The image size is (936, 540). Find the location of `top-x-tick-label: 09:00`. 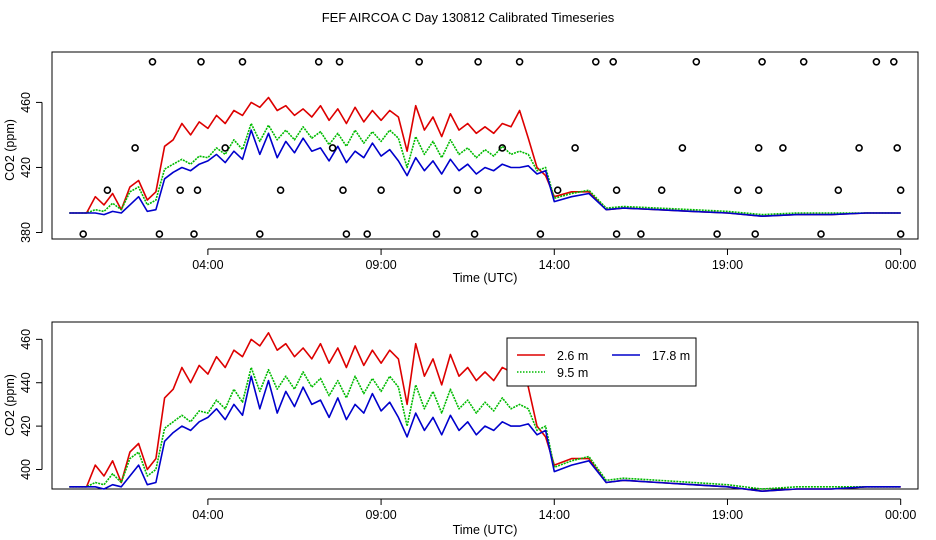

top-x-tick-label: 09:00 is located at coordinates (380, 265).